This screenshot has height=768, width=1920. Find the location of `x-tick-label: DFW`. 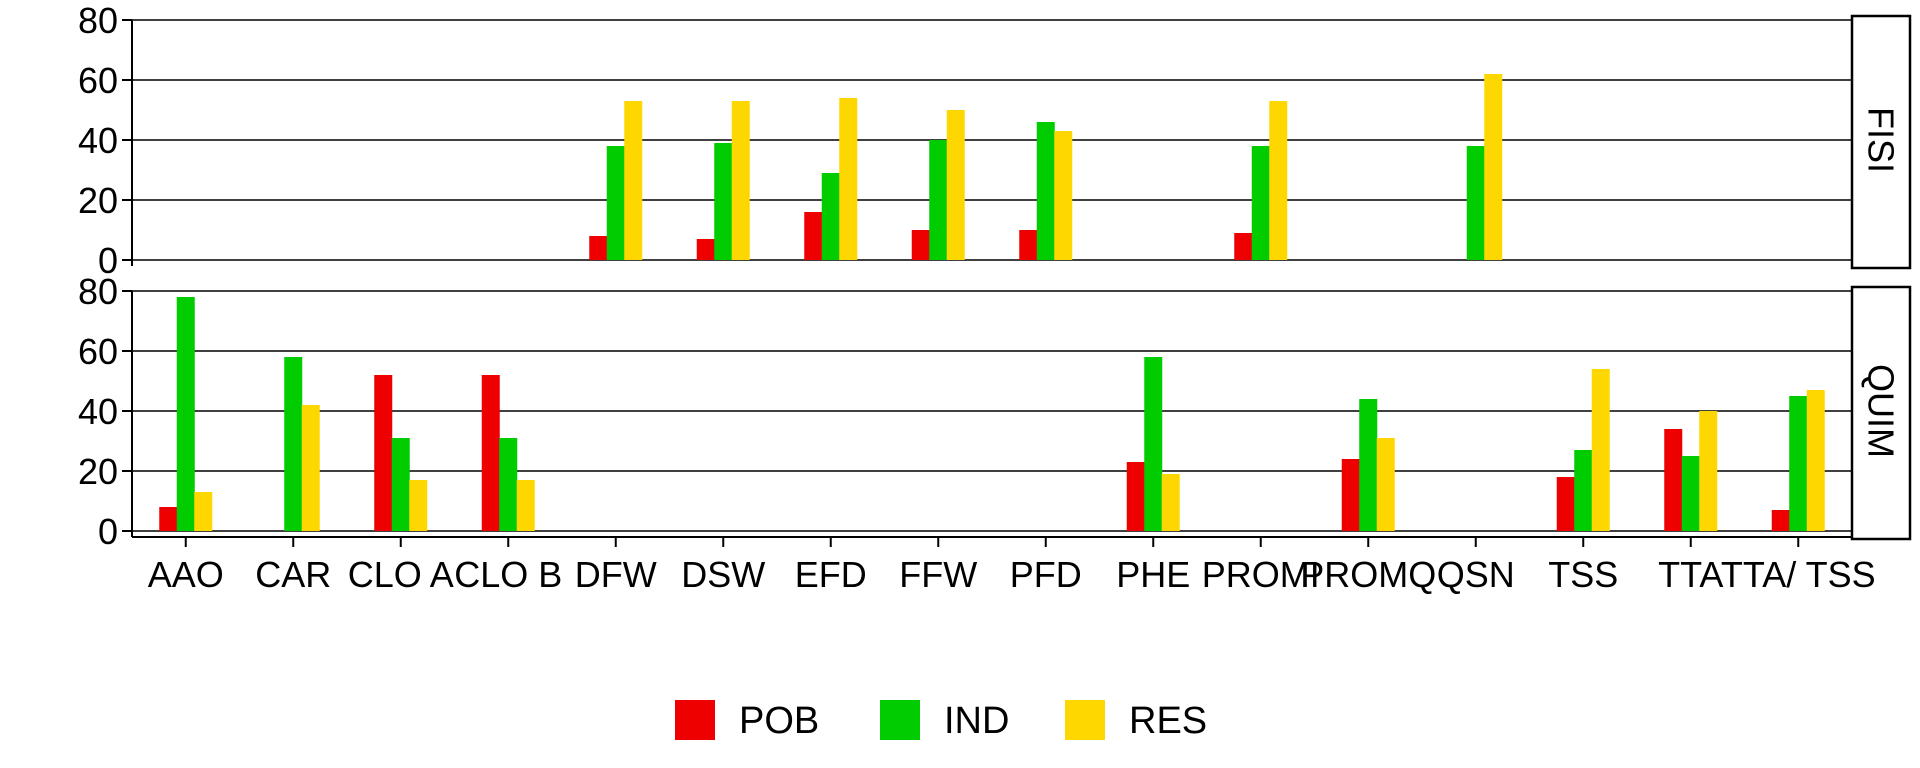

x-tick-label: DFW is located at coordinates (616, 574).